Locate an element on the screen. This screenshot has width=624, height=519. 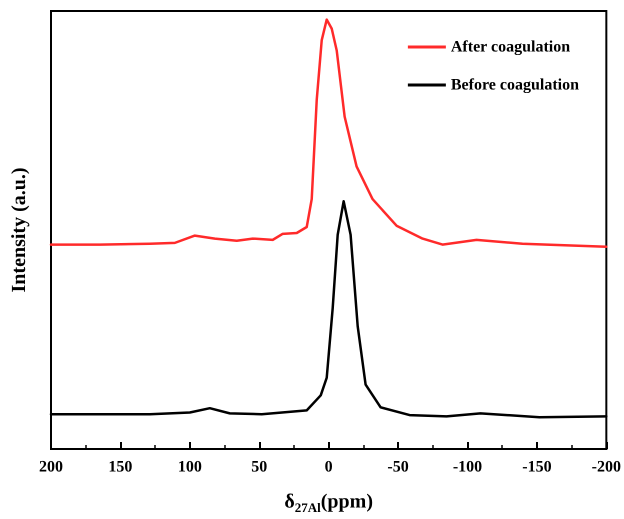
x-tick-label: -150 is located at coordinates (537, 467).